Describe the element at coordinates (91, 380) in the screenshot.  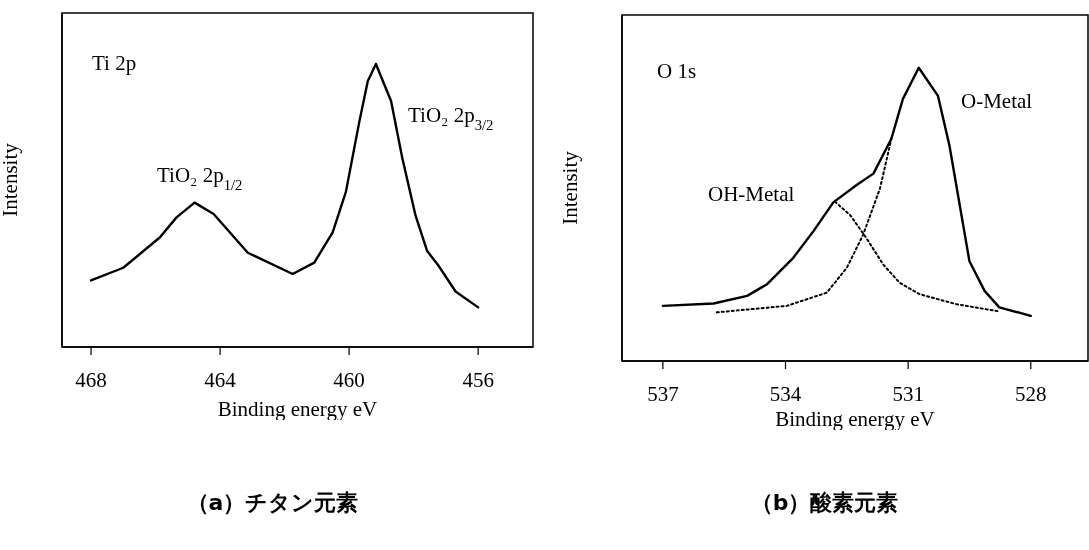
I see `x-tick-label: 468` at that location.